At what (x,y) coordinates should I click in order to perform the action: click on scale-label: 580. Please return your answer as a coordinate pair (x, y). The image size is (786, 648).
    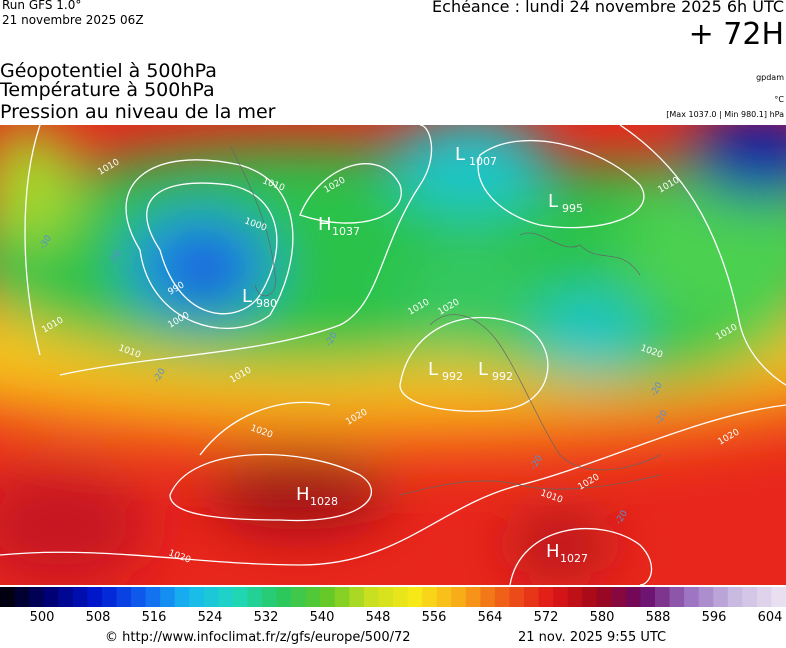
    Looking at the image, I should click on (602, 617).